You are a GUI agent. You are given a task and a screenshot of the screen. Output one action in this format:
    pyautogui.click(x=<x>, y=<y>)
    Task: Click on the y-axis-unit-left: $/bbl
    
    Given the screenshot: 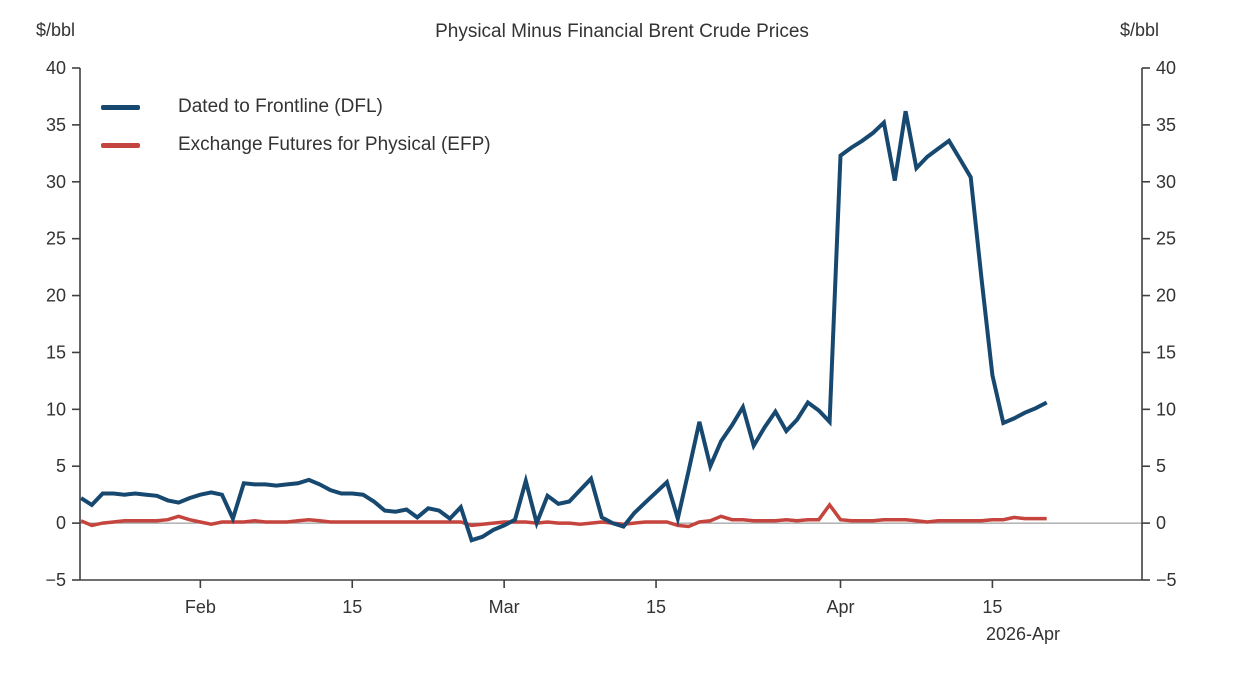 What is the action you would take?
    pyautogui.click(x=56, y=30)
    